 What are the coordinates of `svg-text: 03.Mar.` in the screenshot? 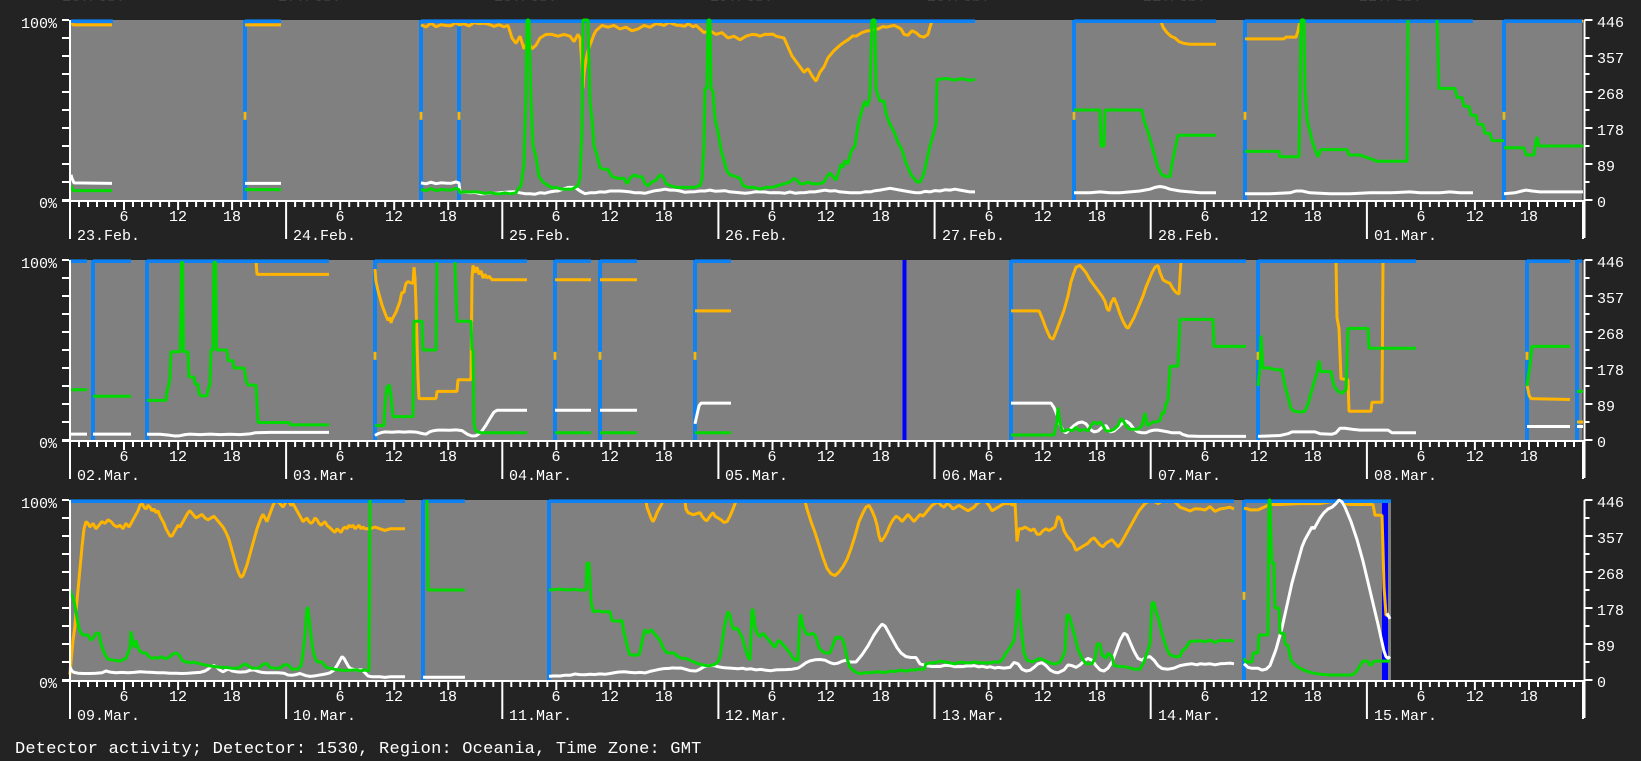 It's located at (324, 476).